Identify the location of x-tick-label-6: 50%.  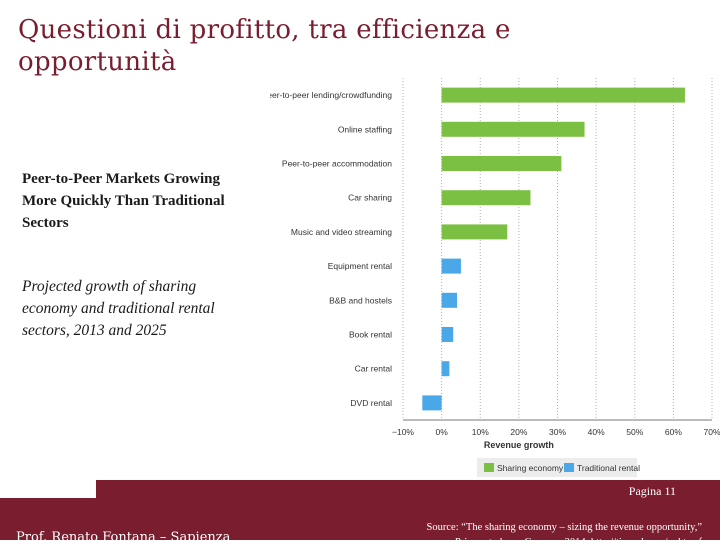
(634, 432).